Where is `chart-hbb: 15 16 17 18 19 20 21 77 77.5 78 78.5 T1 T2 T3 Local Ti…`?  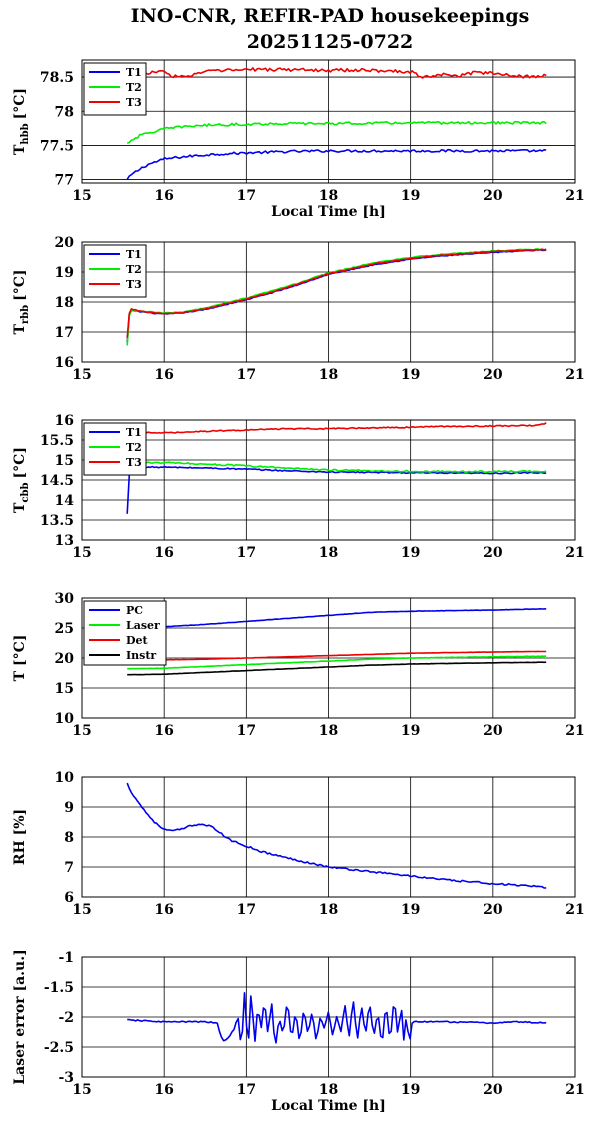
chart-hbb: 15 16 17 18 19 20 21 77 77.5 78 78.5 T1 T2 T3 Local Ti… is located at coordinates (298, 139).